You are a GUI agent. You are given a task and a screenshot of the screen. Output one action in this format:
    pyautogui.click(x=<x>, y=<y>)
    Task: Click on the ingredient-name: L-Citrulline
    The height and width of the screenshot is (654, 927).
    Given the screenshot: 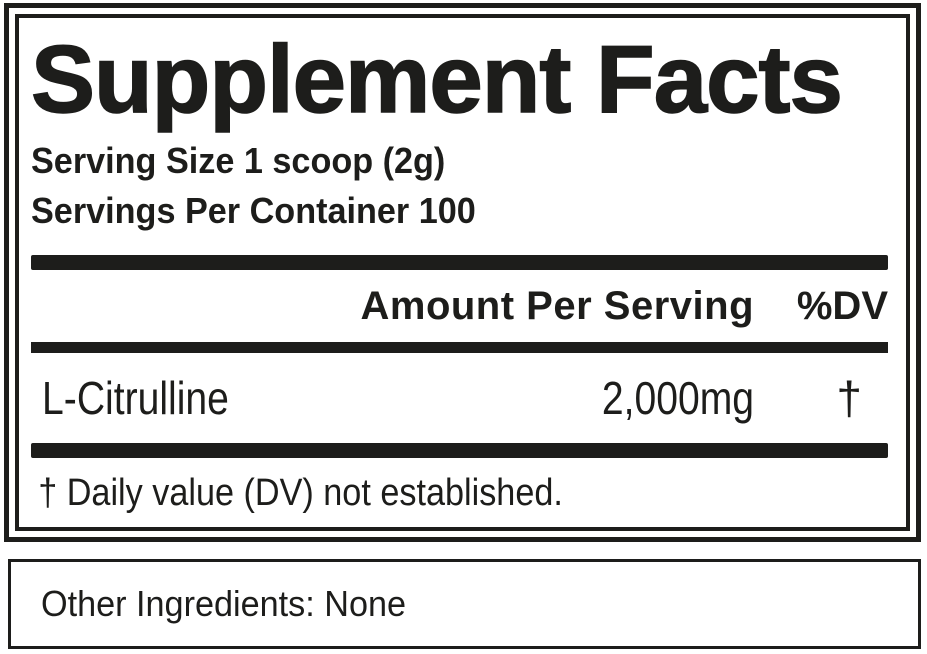 What is the action you would take?
    pyautogui.click(x=135, y=398)
    